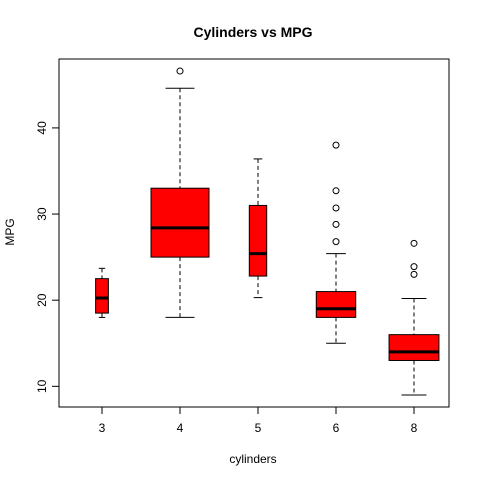  Describe the element at coordinates (336, 428) in the screenshot. I see `x-tick-label: 6` at that location.